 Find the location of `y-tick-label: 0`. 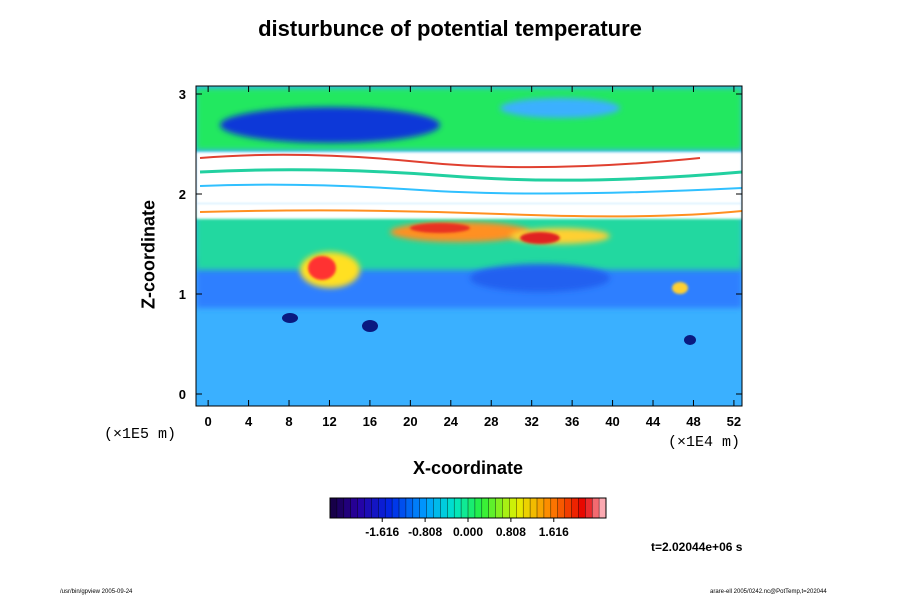

y-tick-label: 0 is located at coordinates (182, 394).